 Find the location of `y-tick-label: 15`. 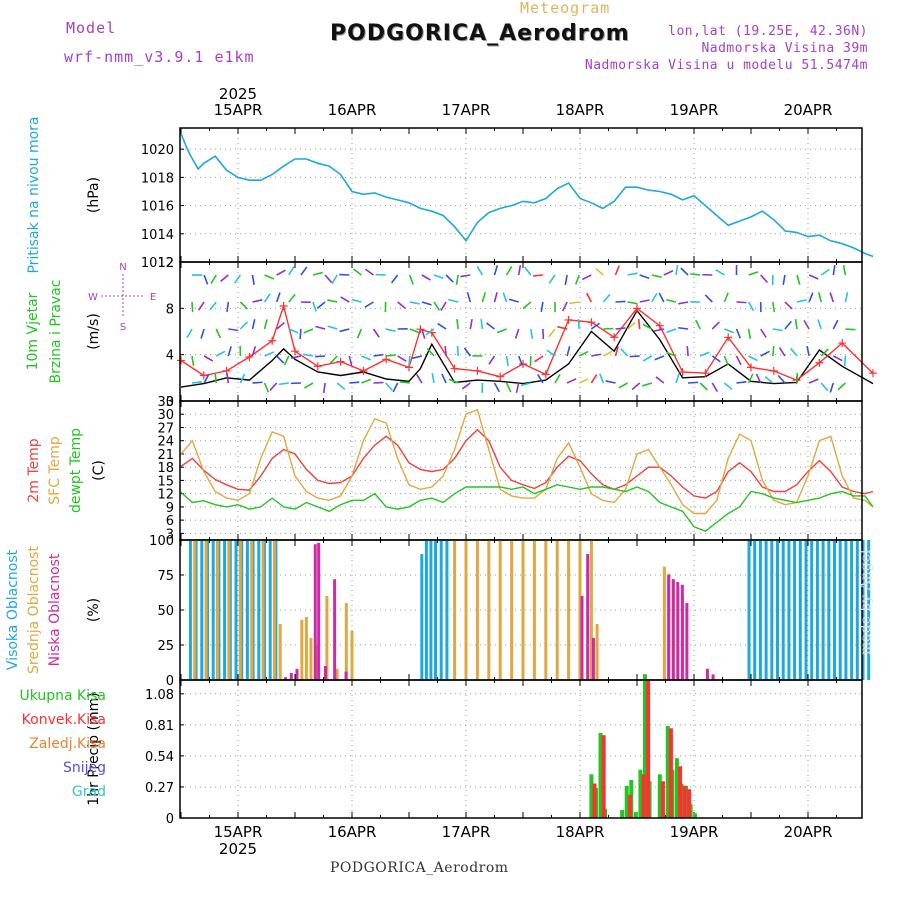

y-tick-label: 15 is located at coordinates (165, 481).